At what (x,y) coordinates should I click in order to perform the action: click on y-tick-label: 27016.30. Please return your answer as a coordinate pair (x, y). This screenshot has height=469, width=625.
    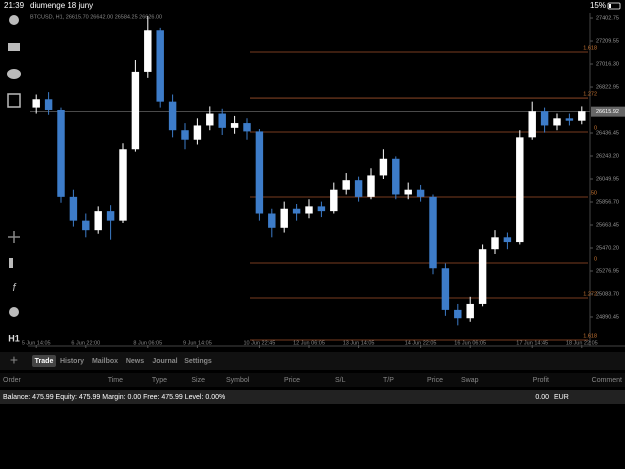
    Looking at the image, I should click on (607, 64).